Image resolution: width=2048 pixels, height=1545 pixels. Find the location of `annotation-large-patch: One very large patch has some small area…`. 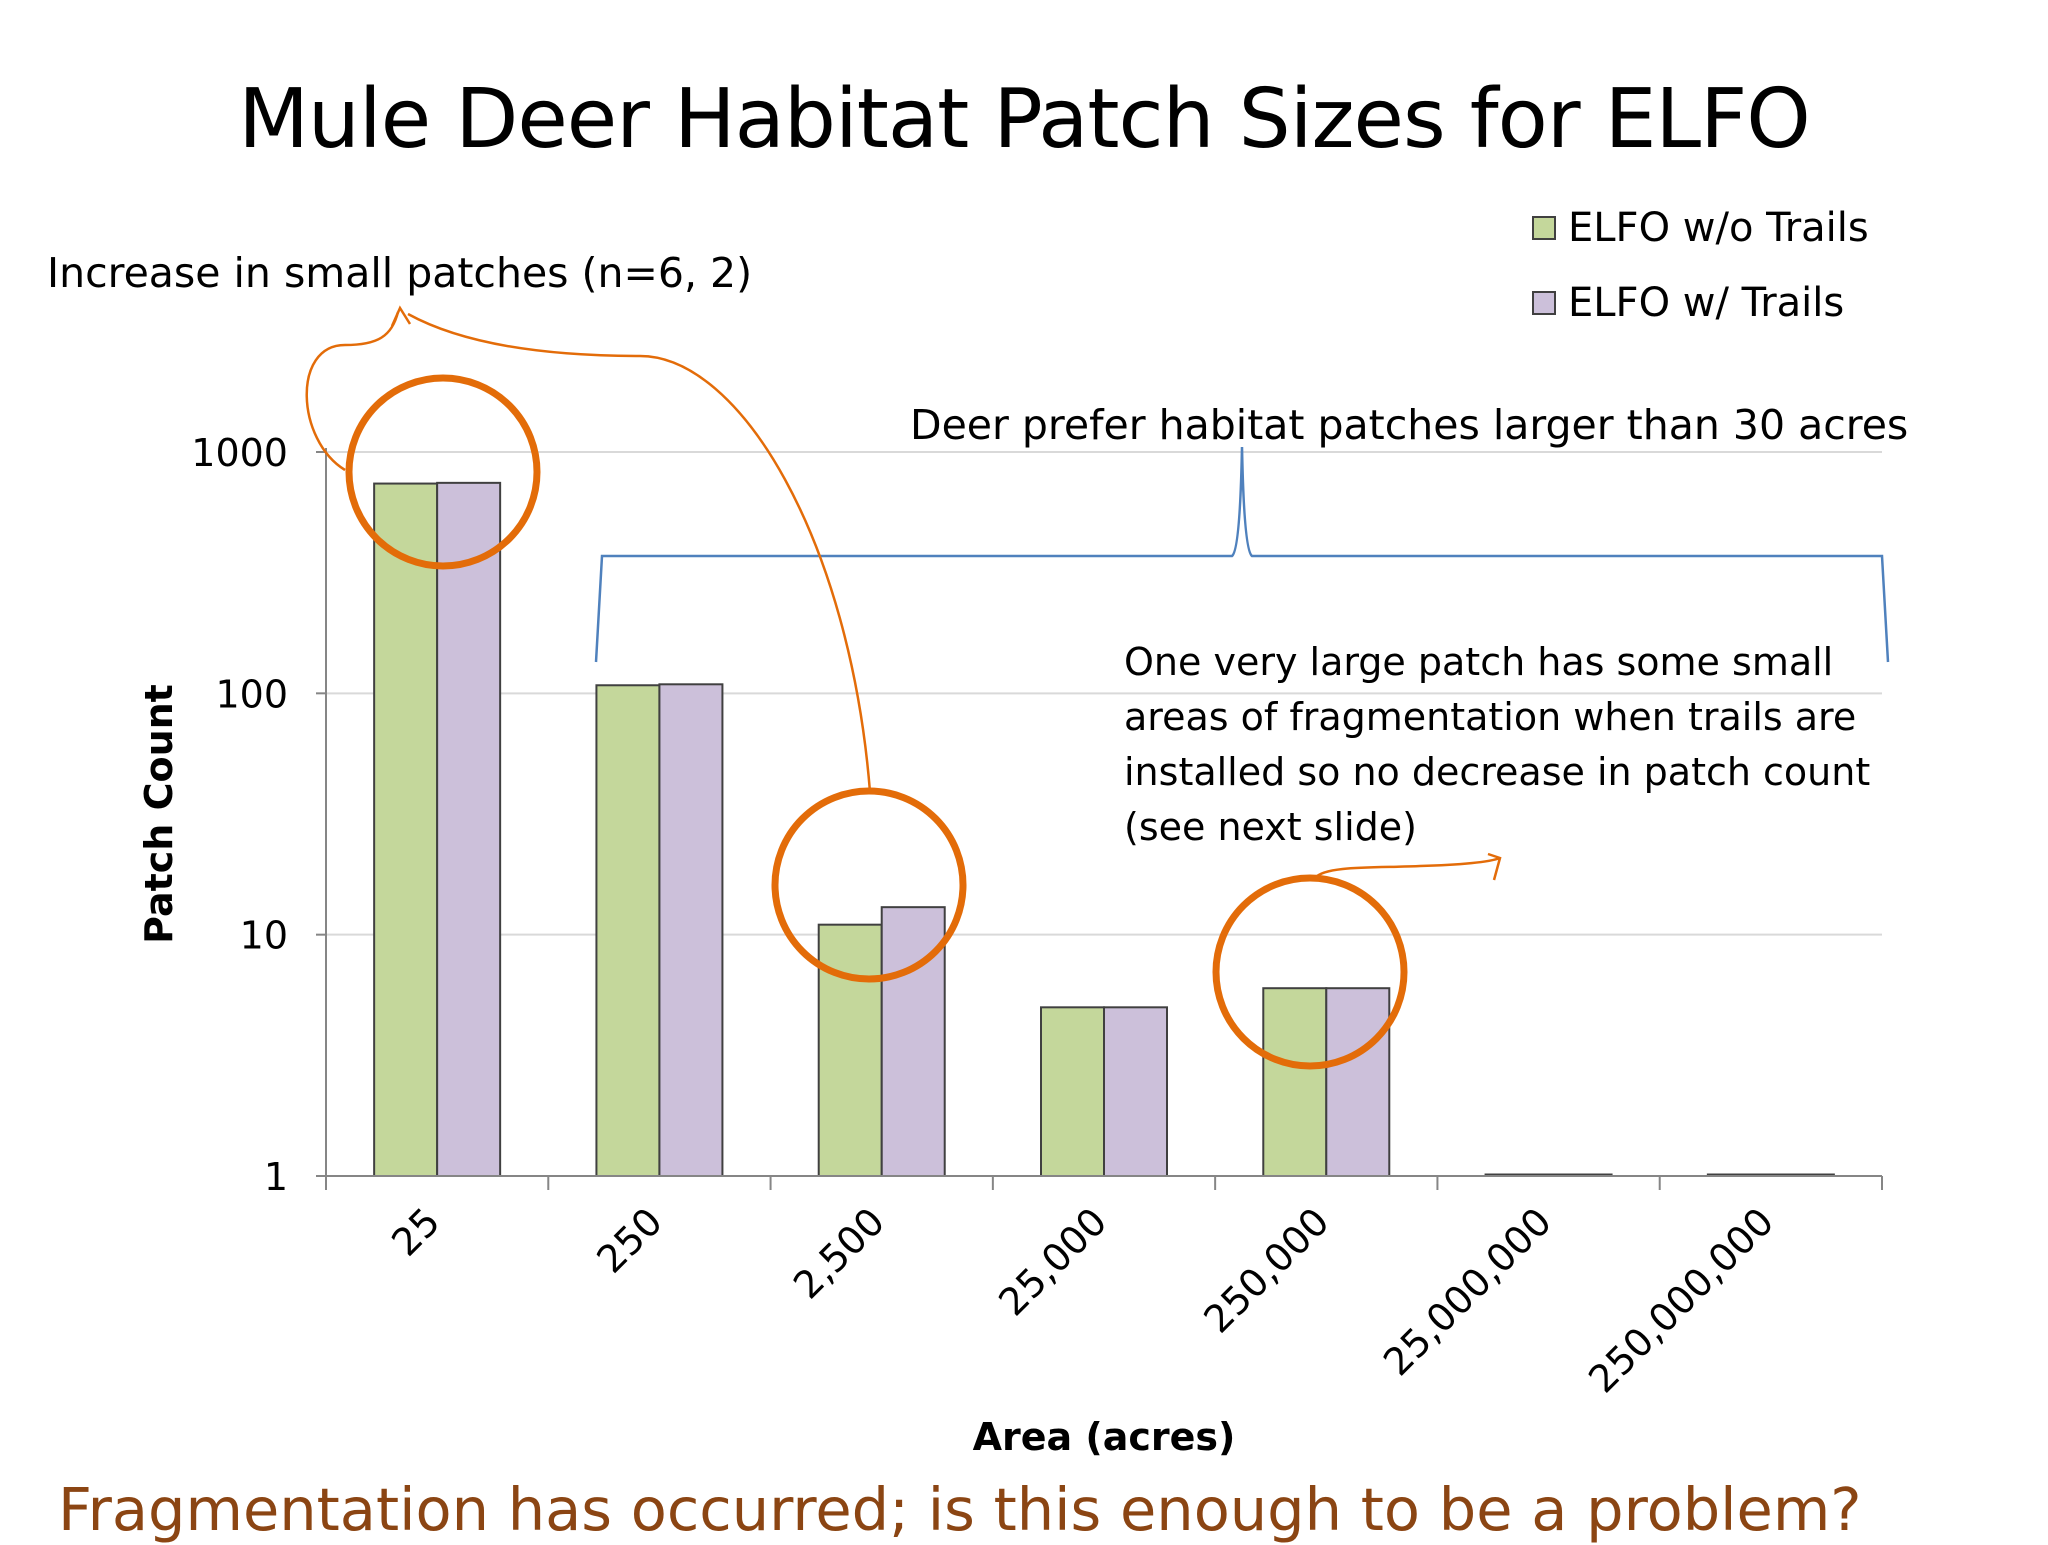

annotation-large-patch: One very large patch has some small area… is located at coordinates (1497, 745).